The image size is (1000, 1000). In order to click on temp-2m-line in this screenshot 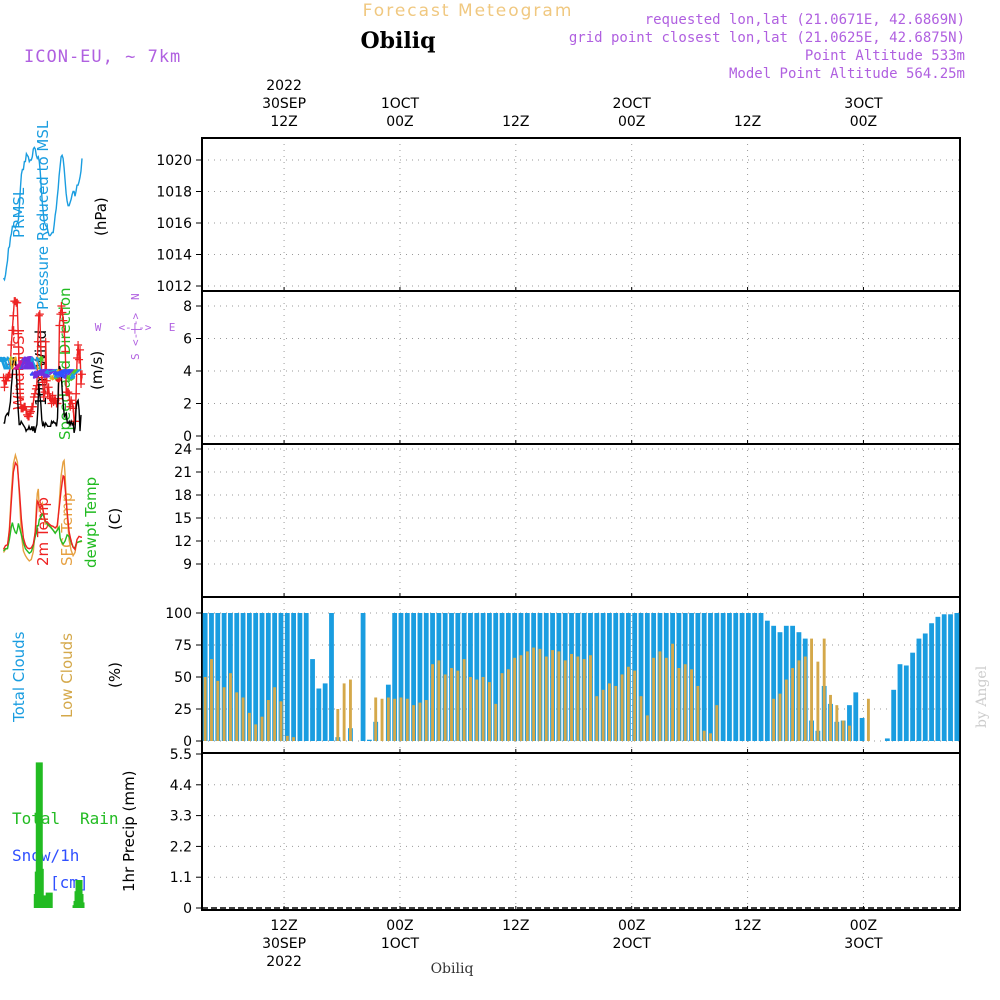, I will do `click(42, 506)`.